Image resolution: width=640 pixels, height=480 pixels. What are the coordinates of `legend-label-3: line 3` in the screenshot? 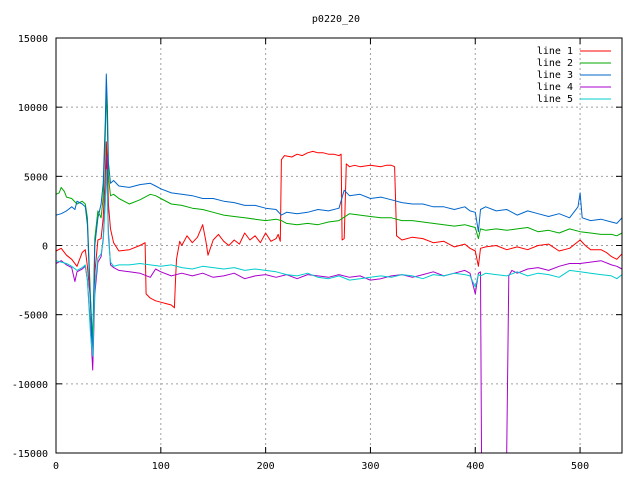 It's located at (555, 75).